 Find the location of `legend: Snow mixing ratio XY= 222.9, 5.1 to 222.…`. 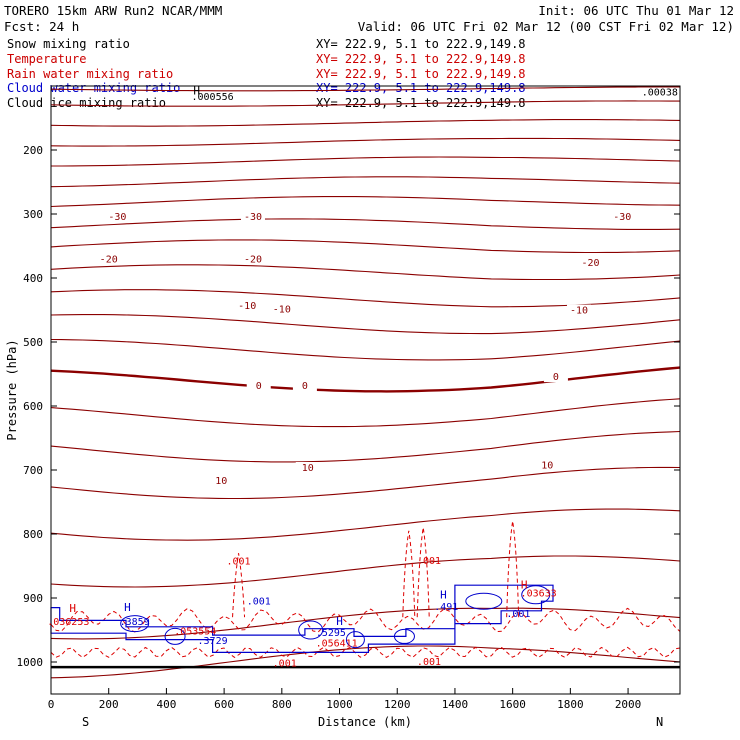

legend: Snow mixing ratio XY= 222.9, 5.1 to 222.… is located at coordinates (266, 73).